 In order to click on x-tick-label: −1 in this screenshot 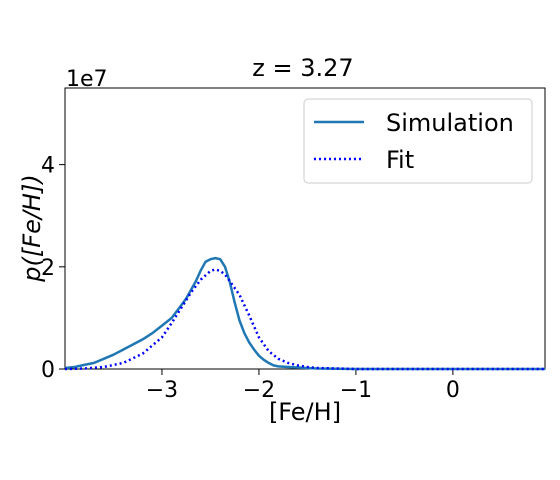, I will do `click(356, 390)`.